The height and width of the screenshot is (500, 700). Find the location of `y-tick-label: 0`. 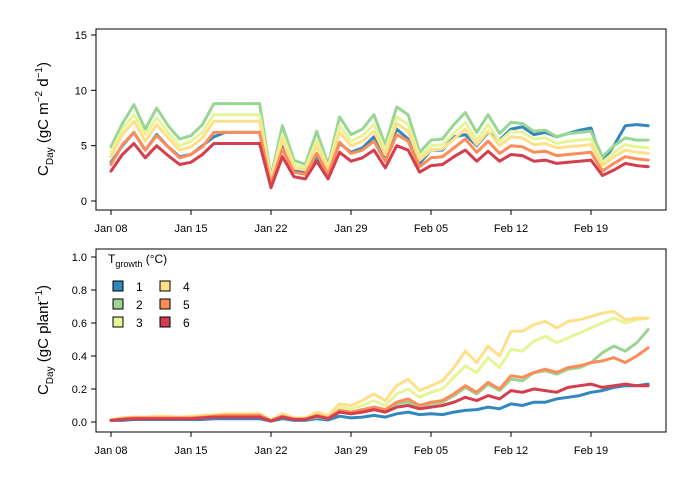

y-tick-label: 0 is located at coordinates (84, 202).